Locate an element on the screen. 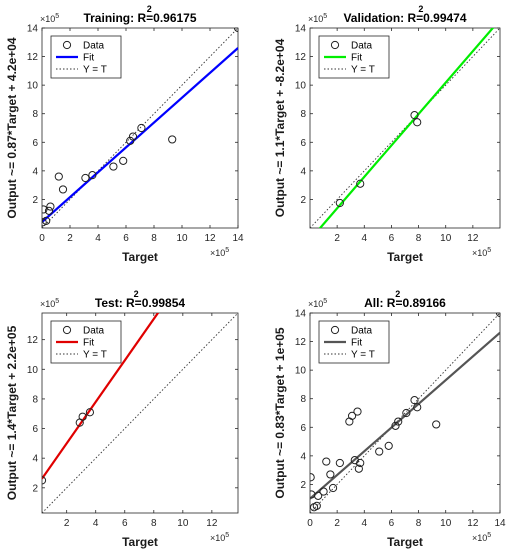  x-tick-label: 6 is located at coordinates (392, 238).